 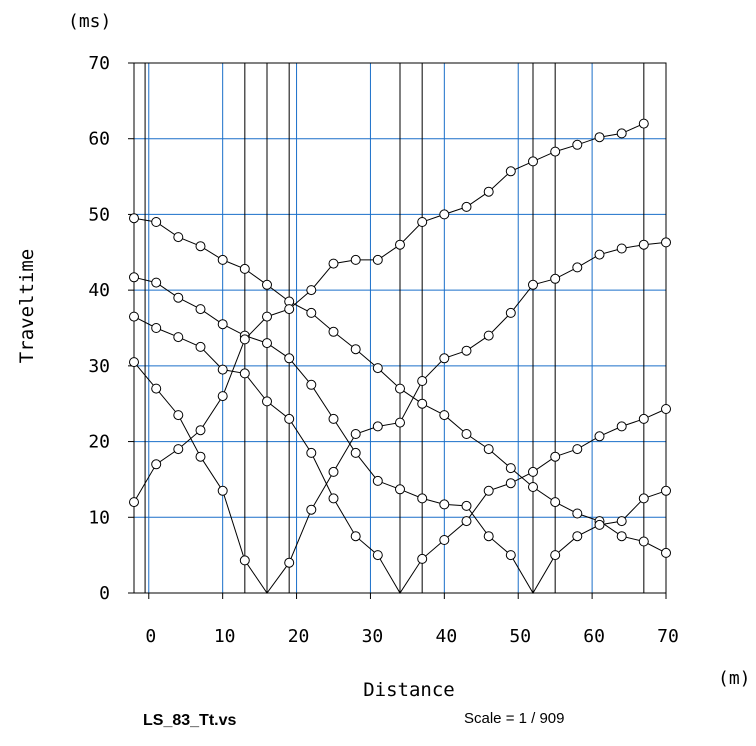 What do you see at coordinates (668, 636) in the screenshot?
I see `x-tick-label: 70` at bounding box center [668, 636].